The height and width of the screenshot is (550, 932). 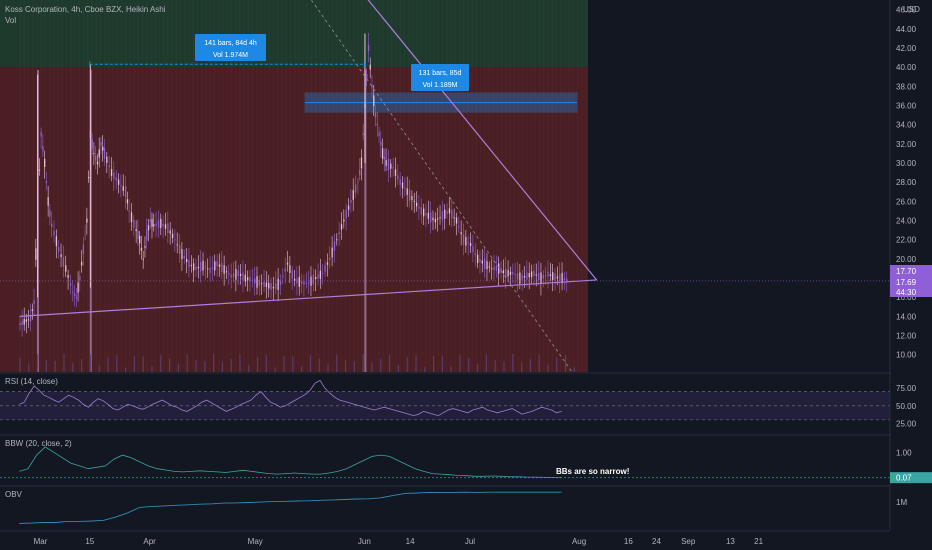 What do you see at coordinates (440, 77) in the screenshot?
I see `measure-label-131: 131 bars, 85d Vol 1.189M` at bounding box center [440, 77].